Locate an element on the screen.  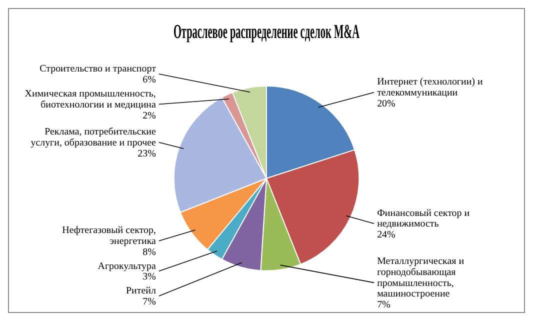
data-label: 20% is located at coordinates (386, 104).